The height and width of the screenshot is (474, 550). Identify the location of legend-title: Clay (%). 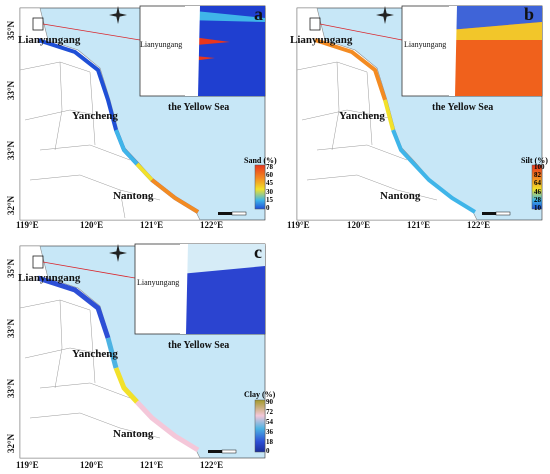
(260, 394).